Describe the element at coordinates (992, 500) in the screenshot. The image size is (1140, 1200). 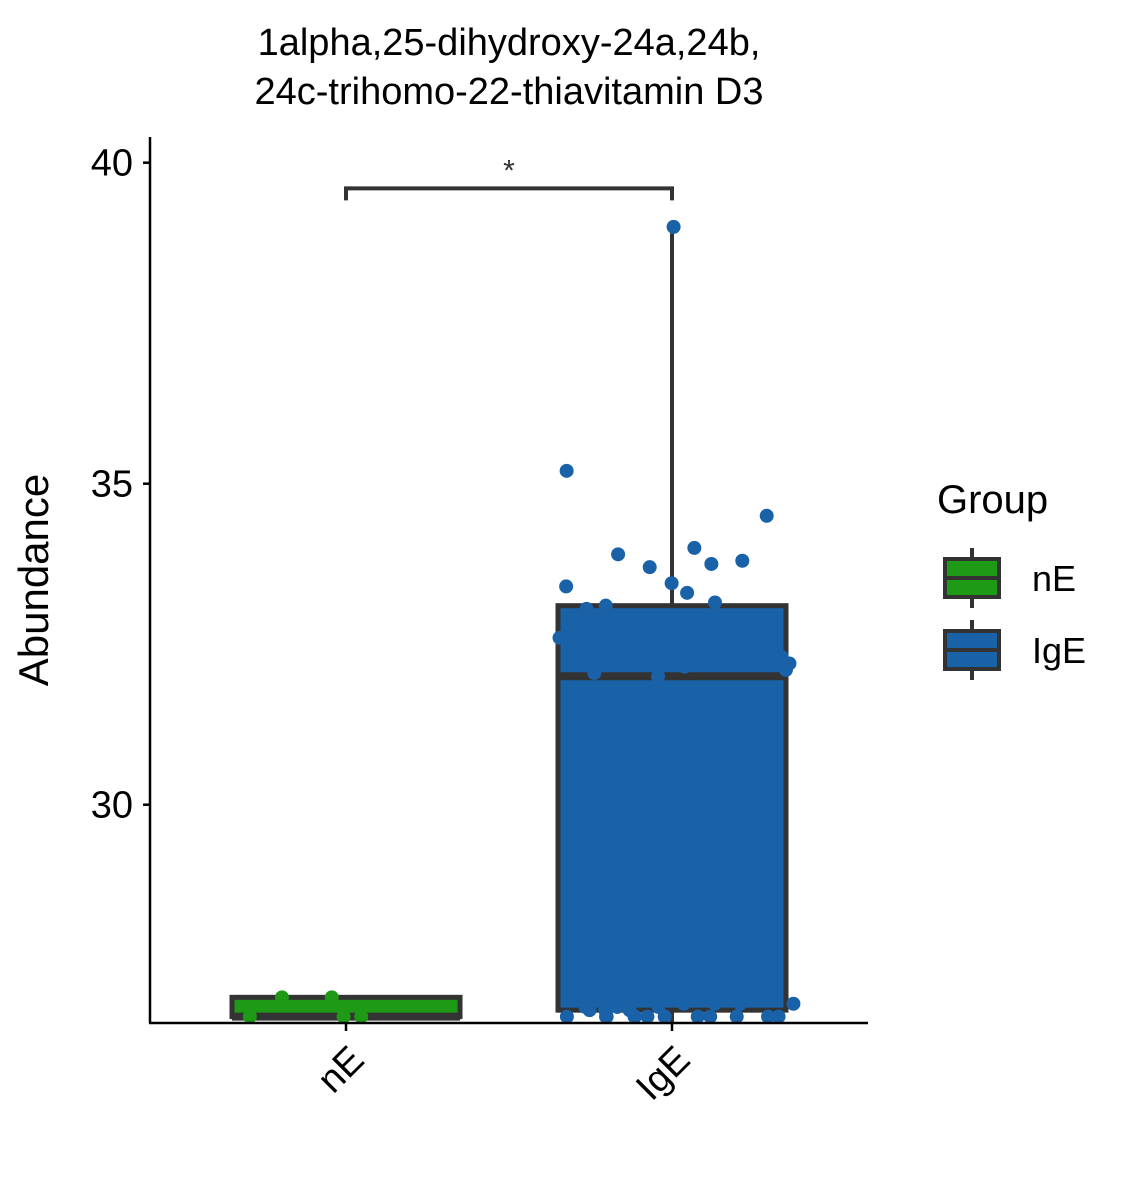
I see `legend-title: Group` at that location.